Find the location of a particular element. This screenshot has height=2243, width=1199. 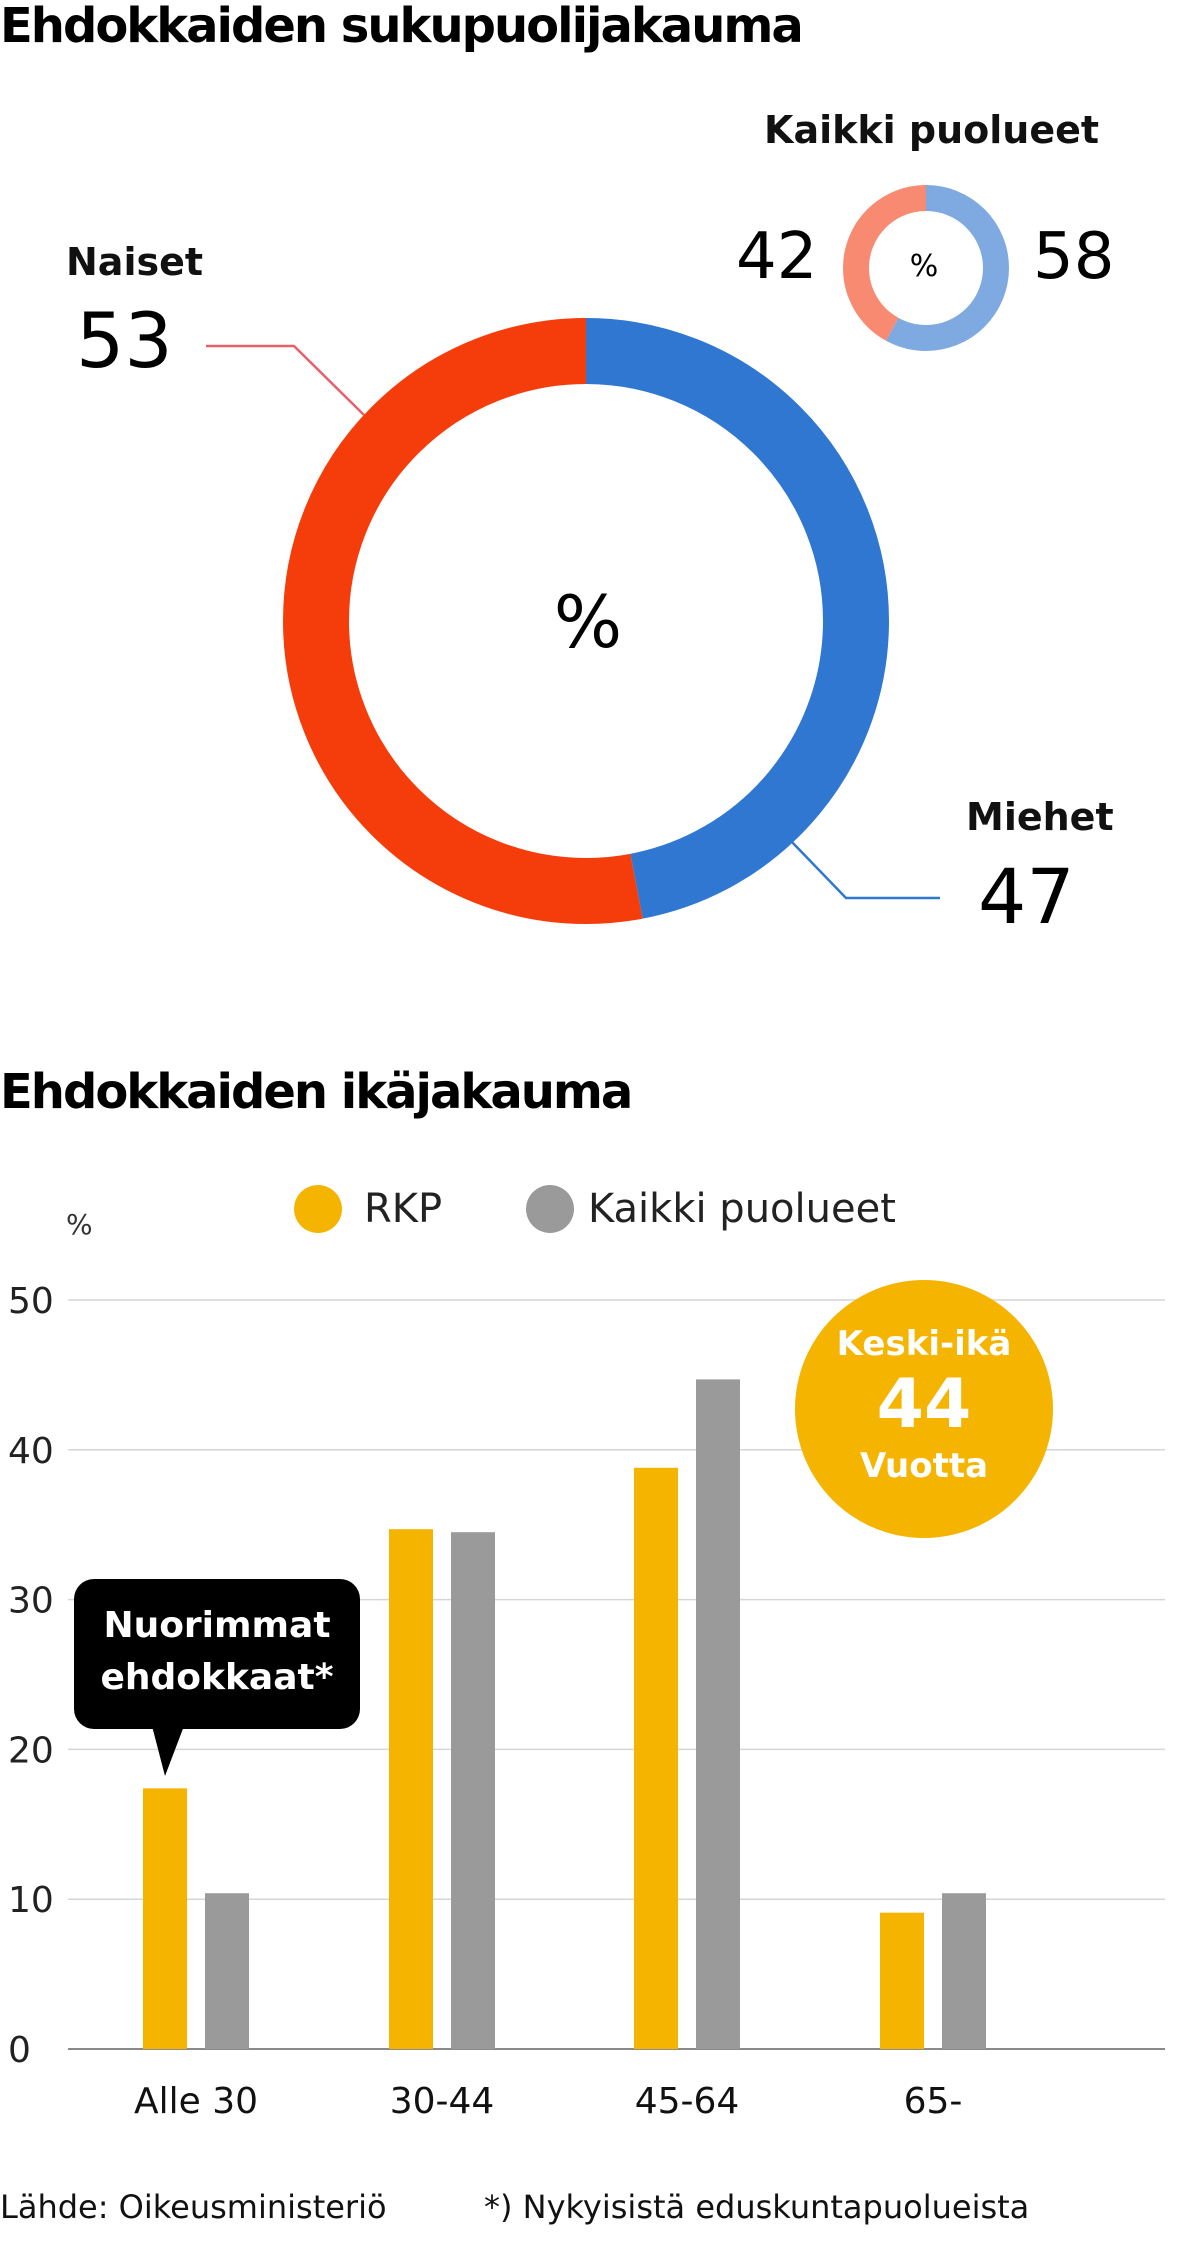

callout-pointer is located at coordinates (168, 1751).